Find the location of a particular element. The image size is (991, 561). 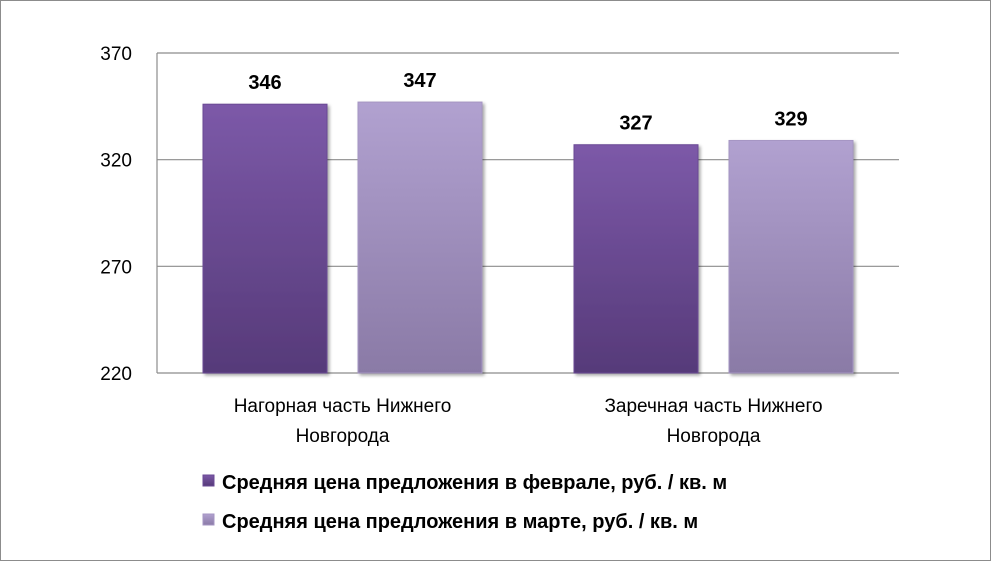

data-label: 347 is located at coordinates (419, 81).